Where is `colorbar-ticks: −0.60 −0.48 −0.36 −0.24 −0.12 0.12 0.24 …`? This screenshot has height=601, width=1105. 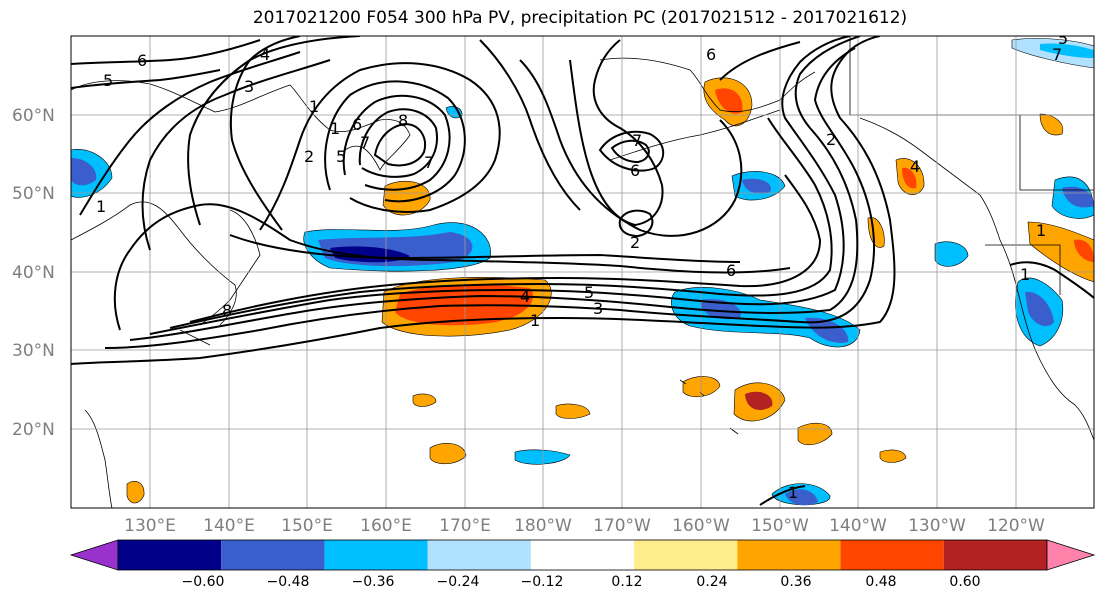
colorbar-ticks: −0.60 −0.48 −0.36 −0.24 −0.12 0.12 0.24 … is located at coordinates (581, 582).